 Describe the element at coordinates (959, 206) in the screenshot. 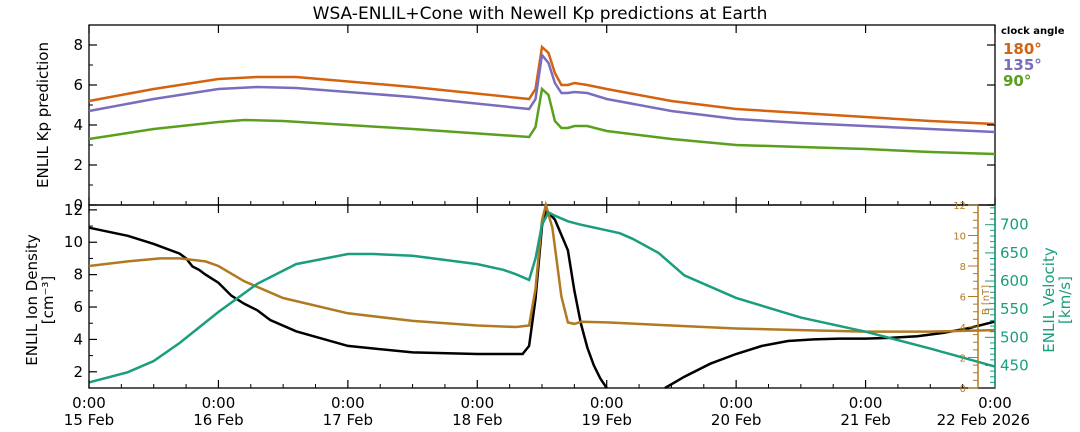

I see `b-axis-tick-label: 12` at that location.